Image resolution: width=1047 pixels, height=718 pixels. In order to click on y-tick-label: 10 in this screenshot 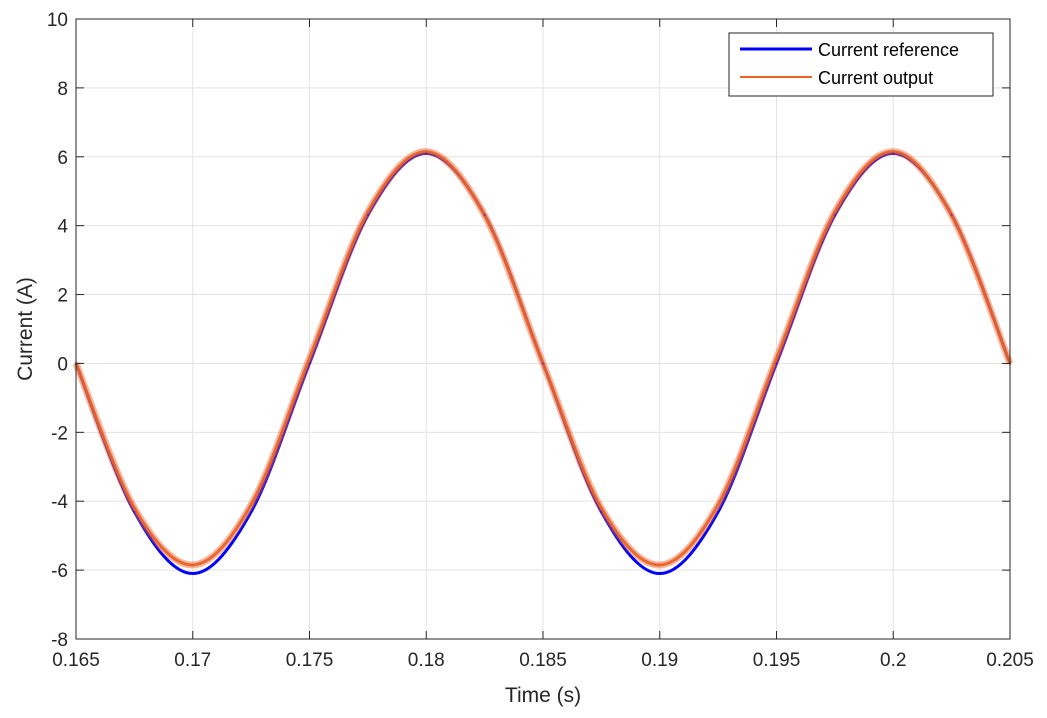, I will do `click(57, 20)`.